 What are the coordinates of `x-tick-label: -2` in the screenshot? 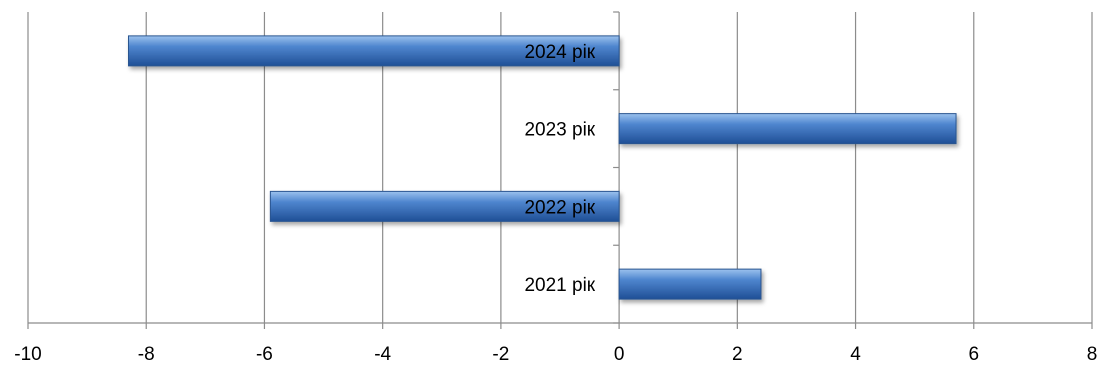 It's located at (500, 354).